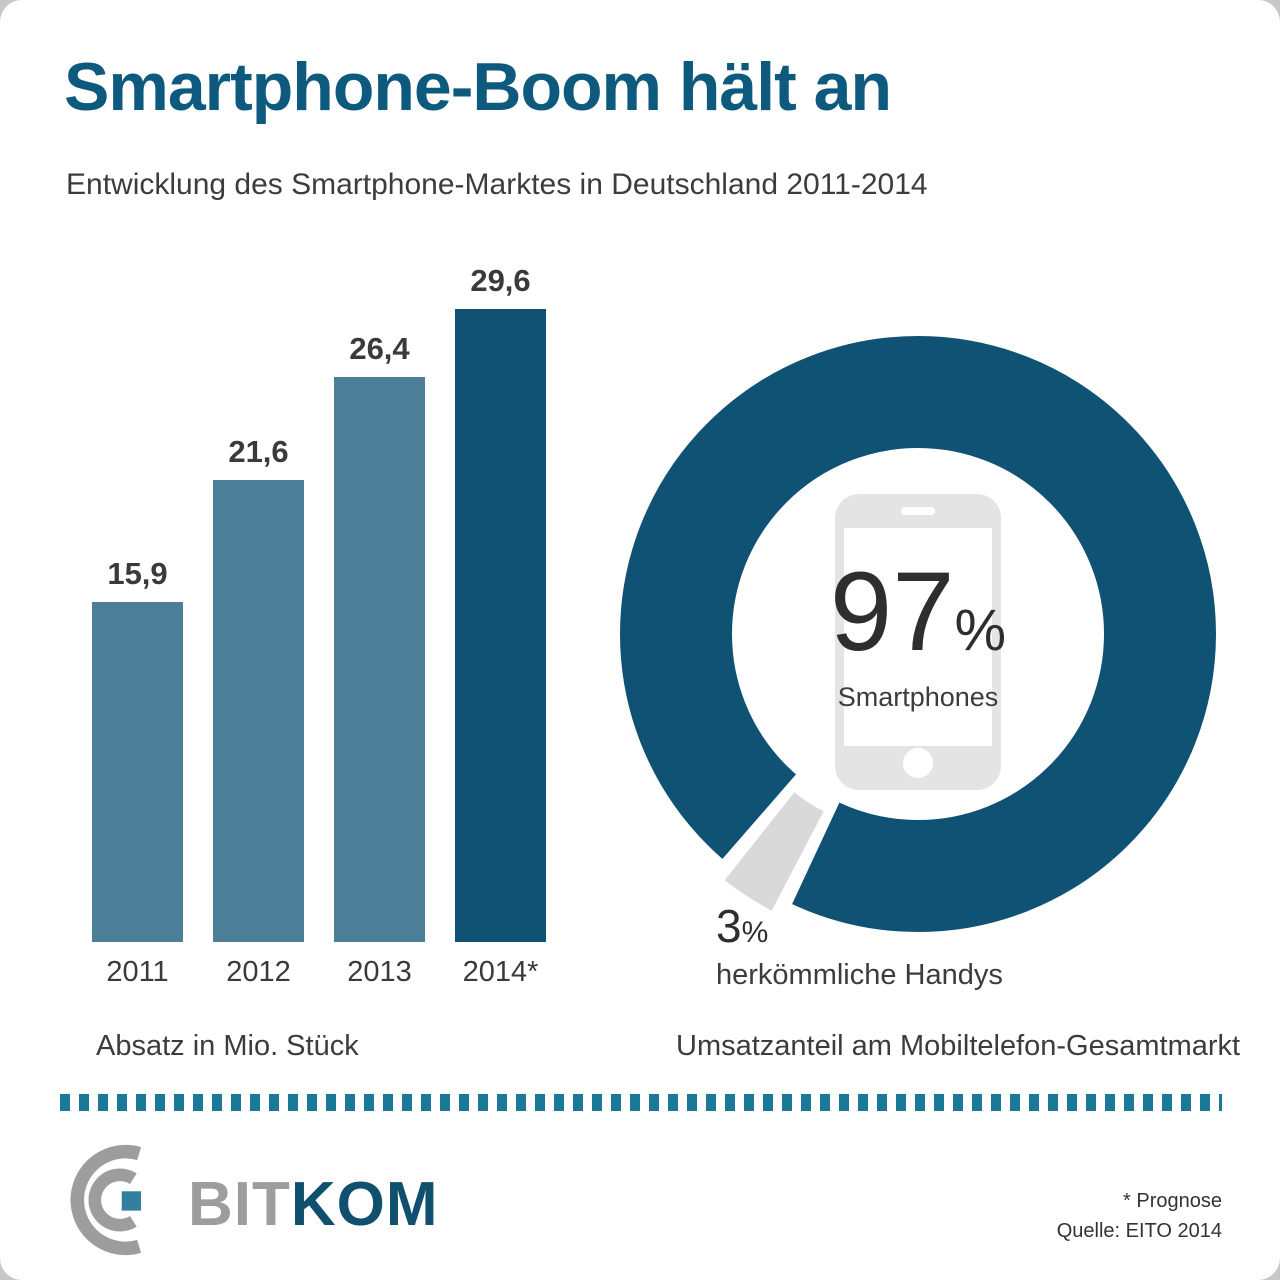 This screenshot has height=1280, width=1280. I want to click on bar-value-label: 21,6, so click(258, 451).